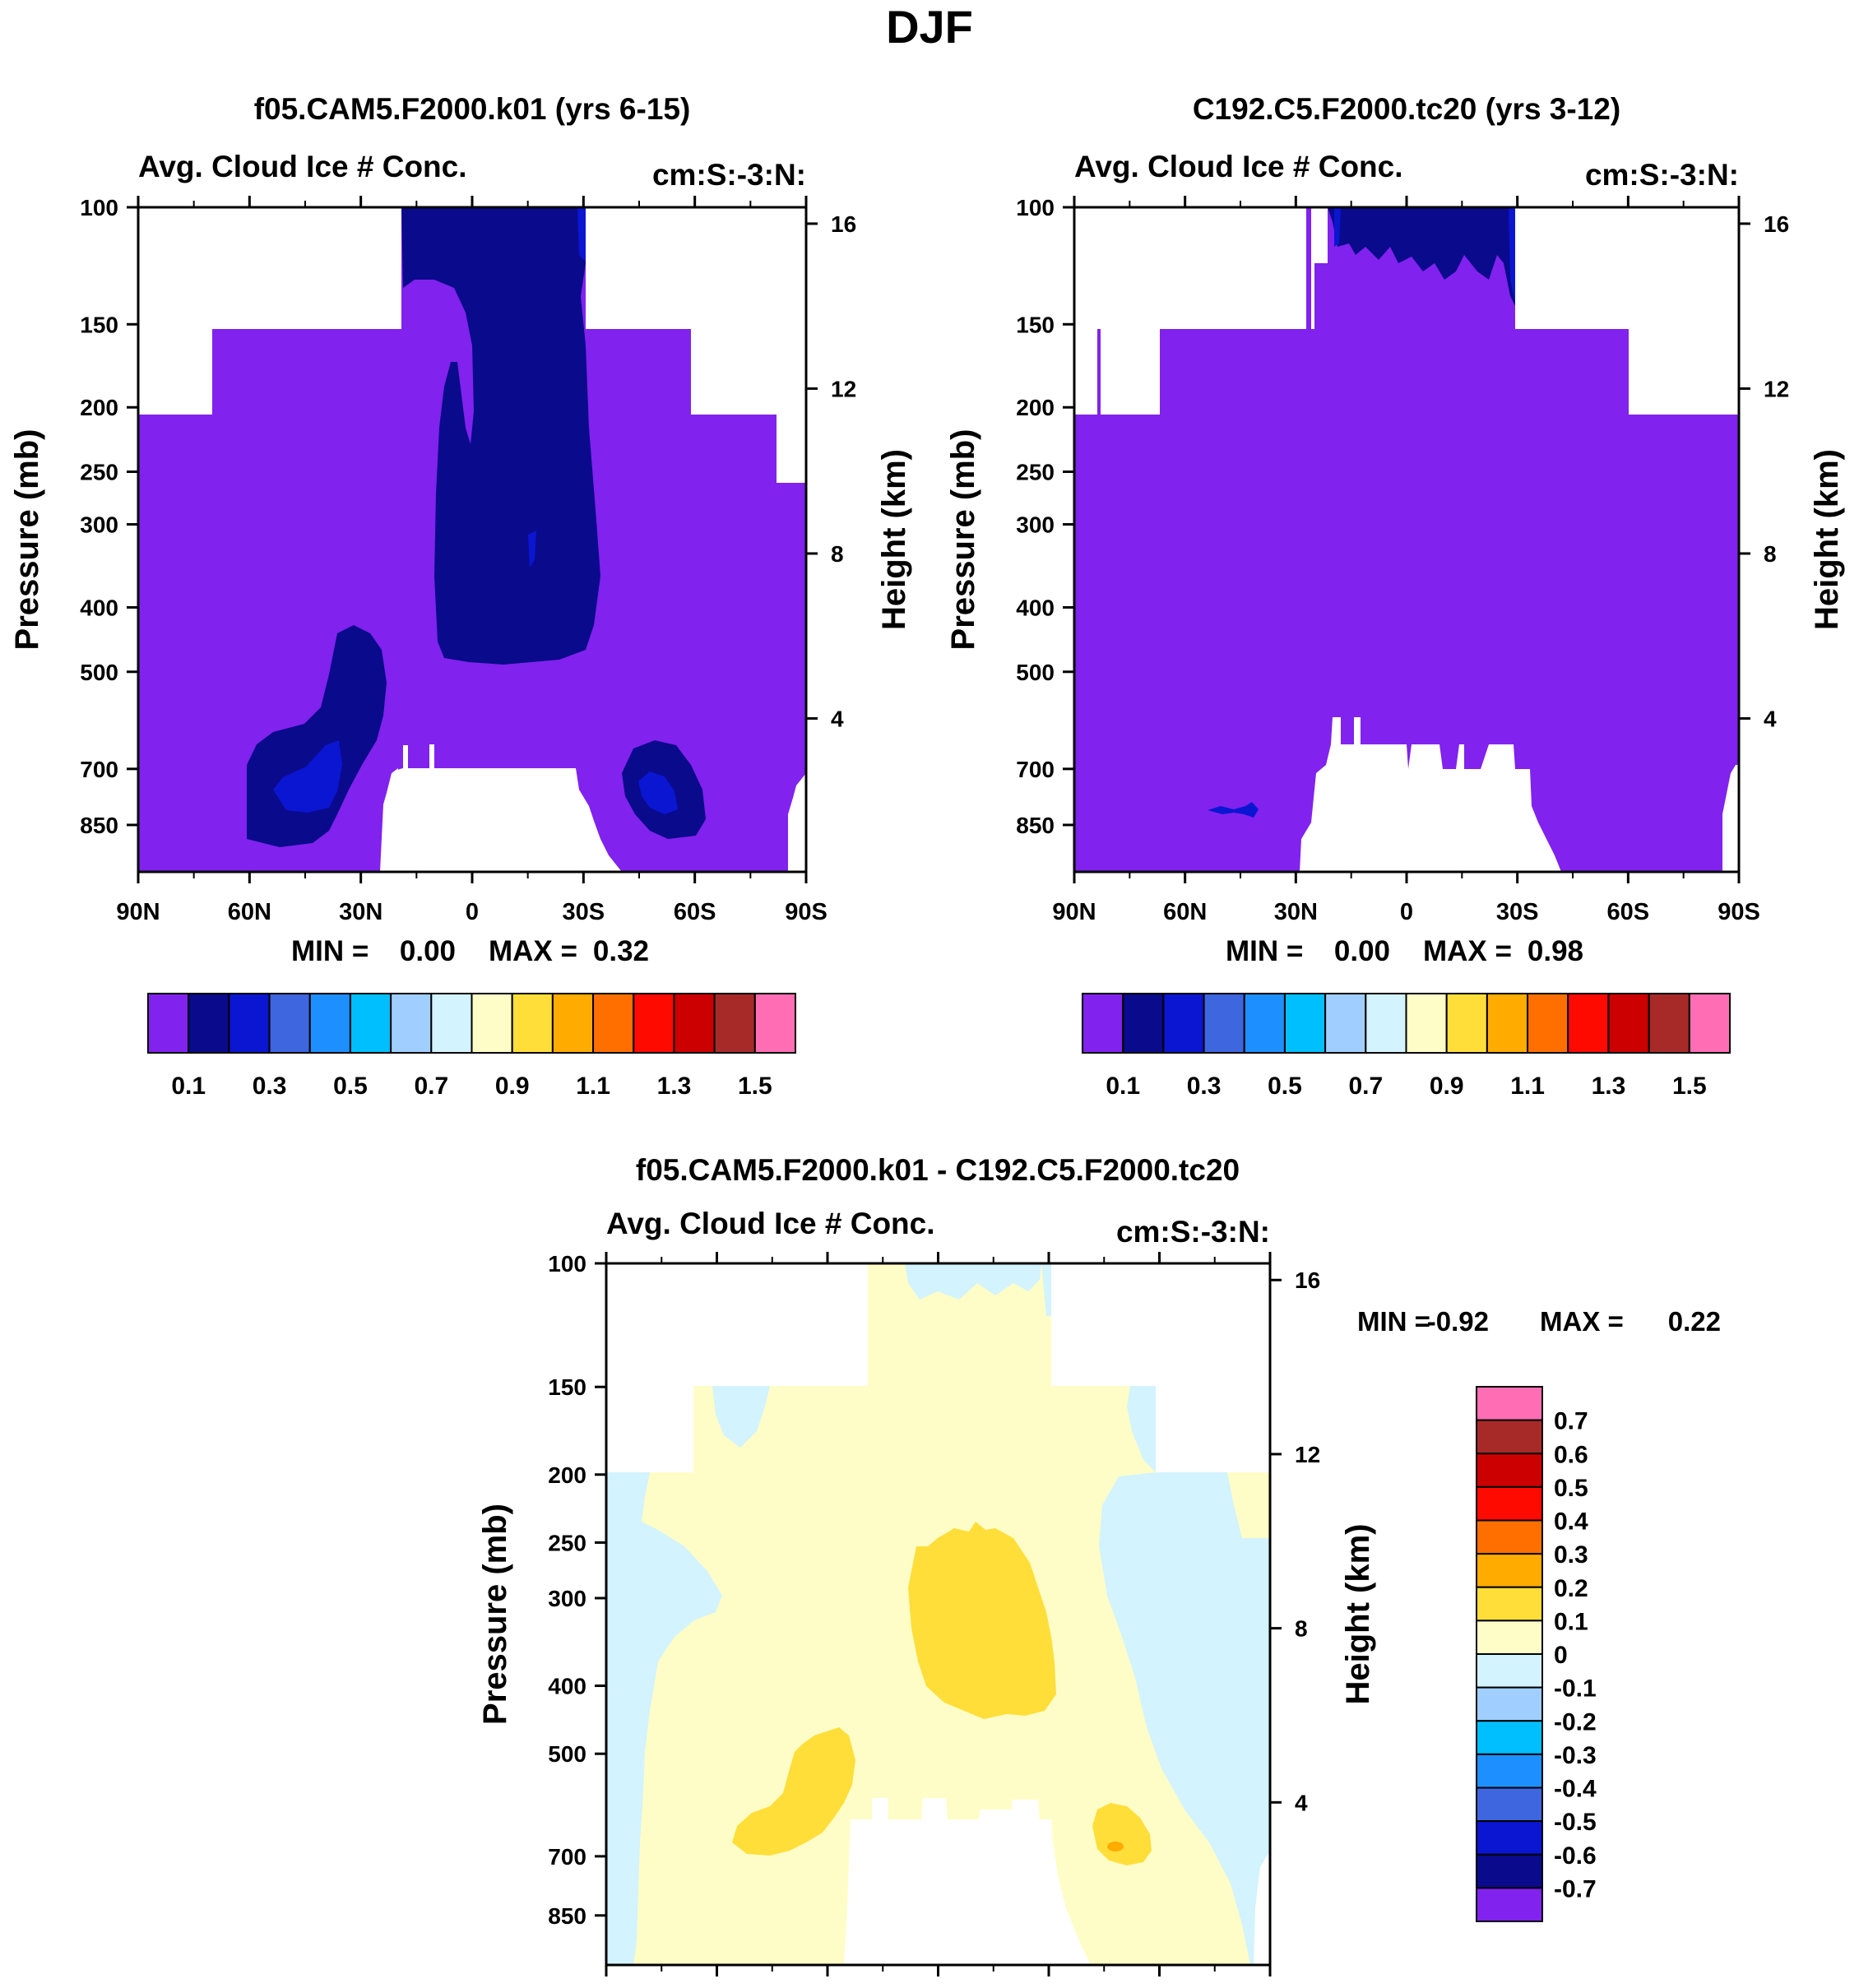 This screenshot has height=1988, width=1859. I want to click on gold-nh-cell, so click(793, 1792).